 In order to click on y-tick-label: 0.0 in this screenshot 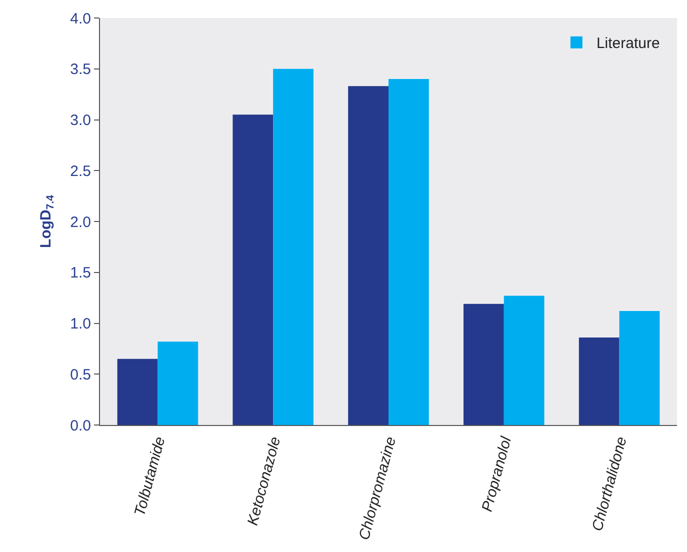, I will do `click(80, 425)`.